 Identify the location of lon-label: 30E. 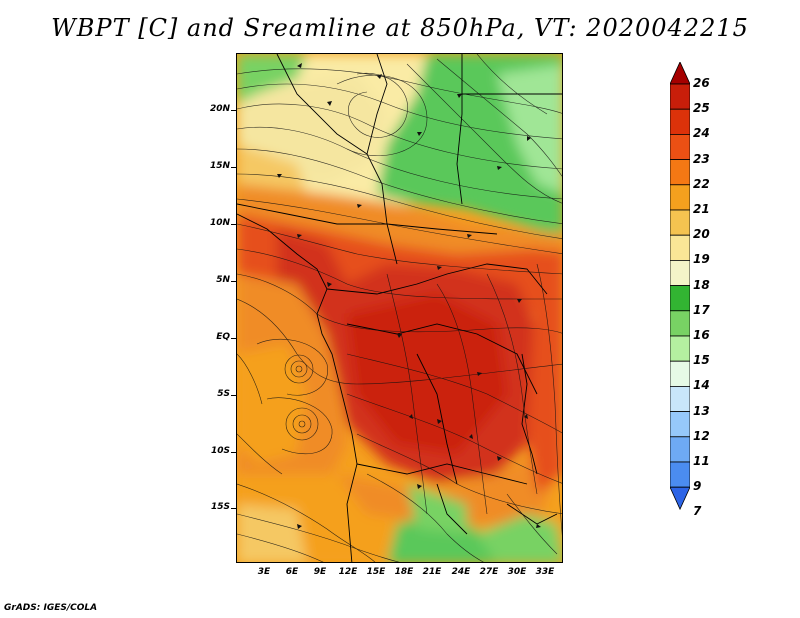
(517, 572).